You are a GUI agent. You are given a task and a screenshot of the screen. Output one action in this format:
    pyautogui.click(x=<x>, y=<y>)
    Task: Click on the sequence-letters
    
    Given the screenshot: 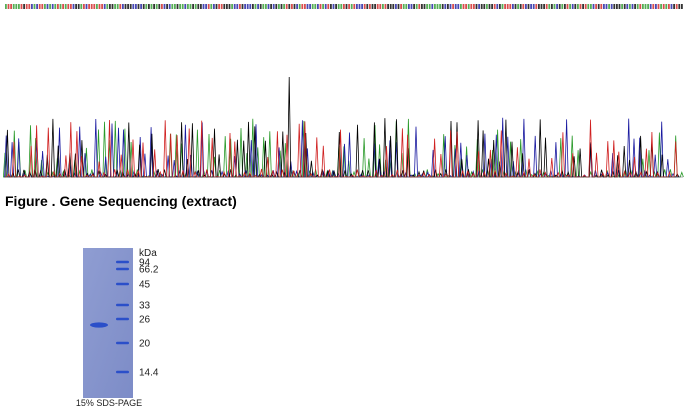 What is the action you would take?
    pyautogui.click(x=344, y=6)
    